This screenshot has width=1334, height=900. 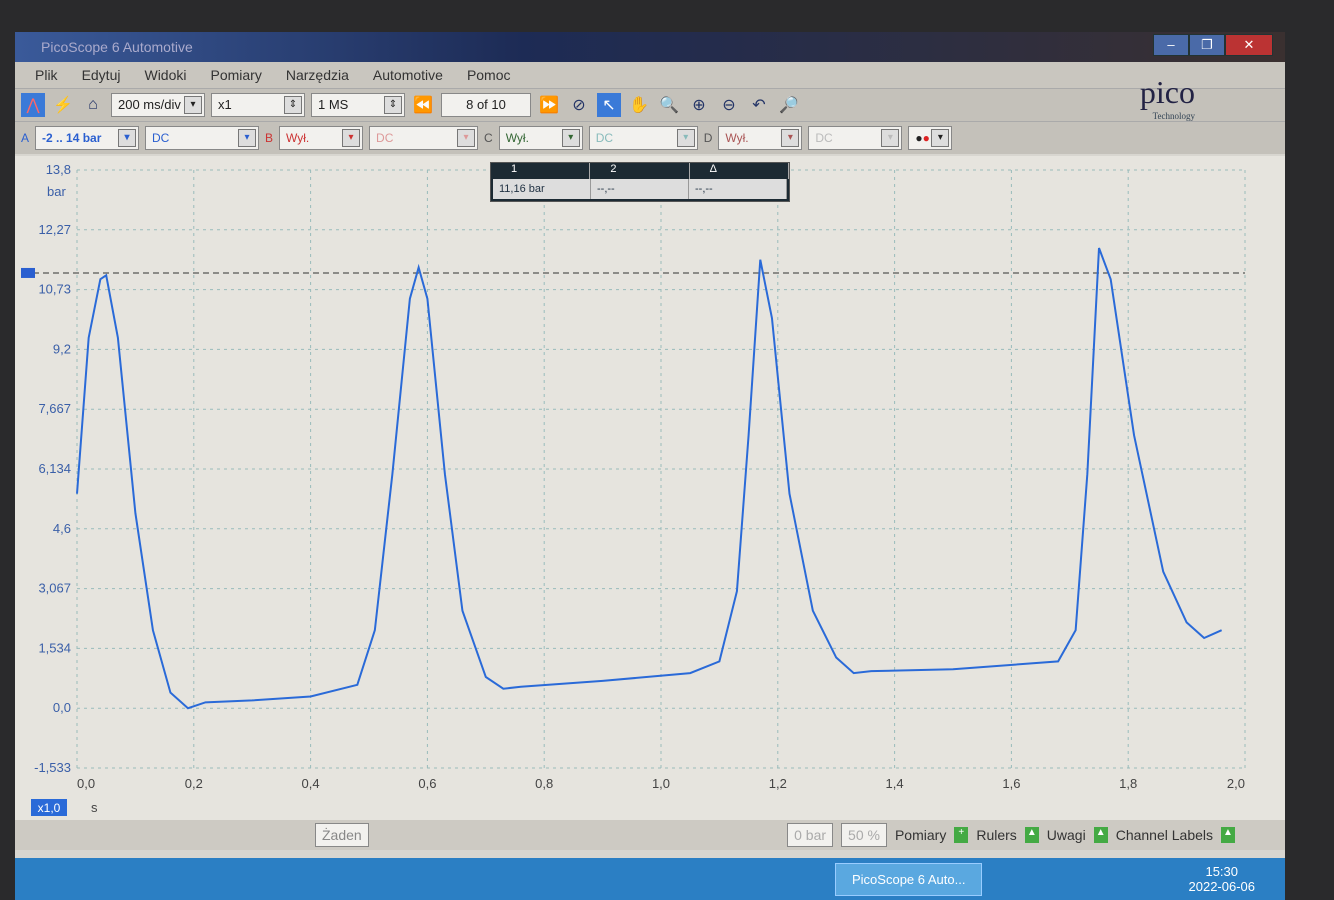 I want to click on y-tick-label: 0,0, so click(x=62, y=707).